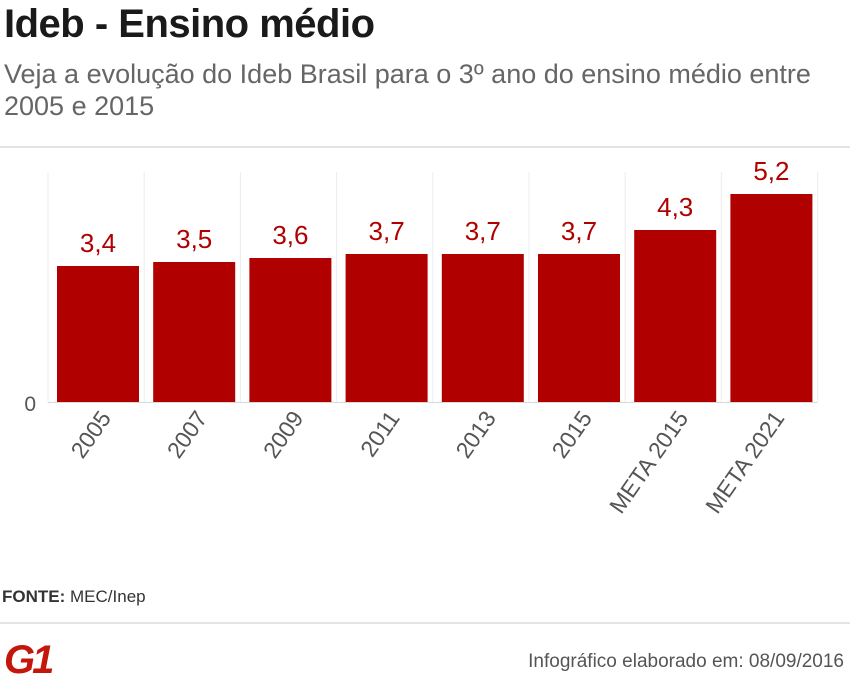 Image resolution: width=850 pixels, height=681 pixels. I want to click on bar-2013, so click(482, 328).